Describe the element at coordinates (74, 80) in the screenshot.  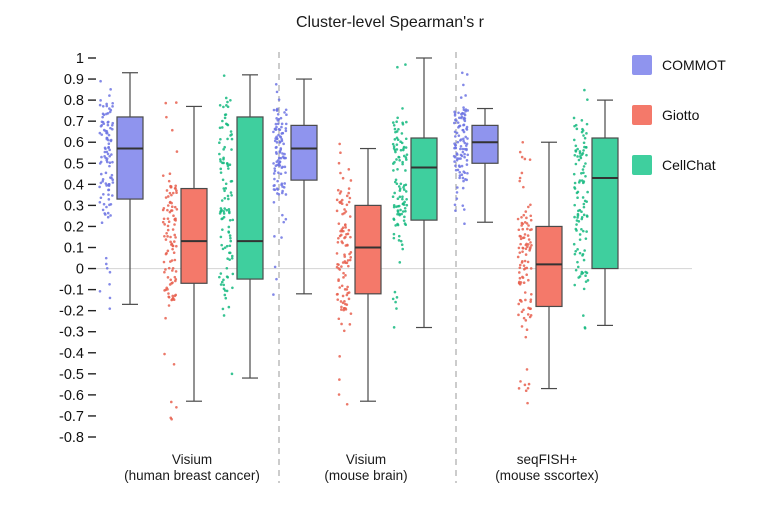
I see `svg-text: 0.9` at that location.